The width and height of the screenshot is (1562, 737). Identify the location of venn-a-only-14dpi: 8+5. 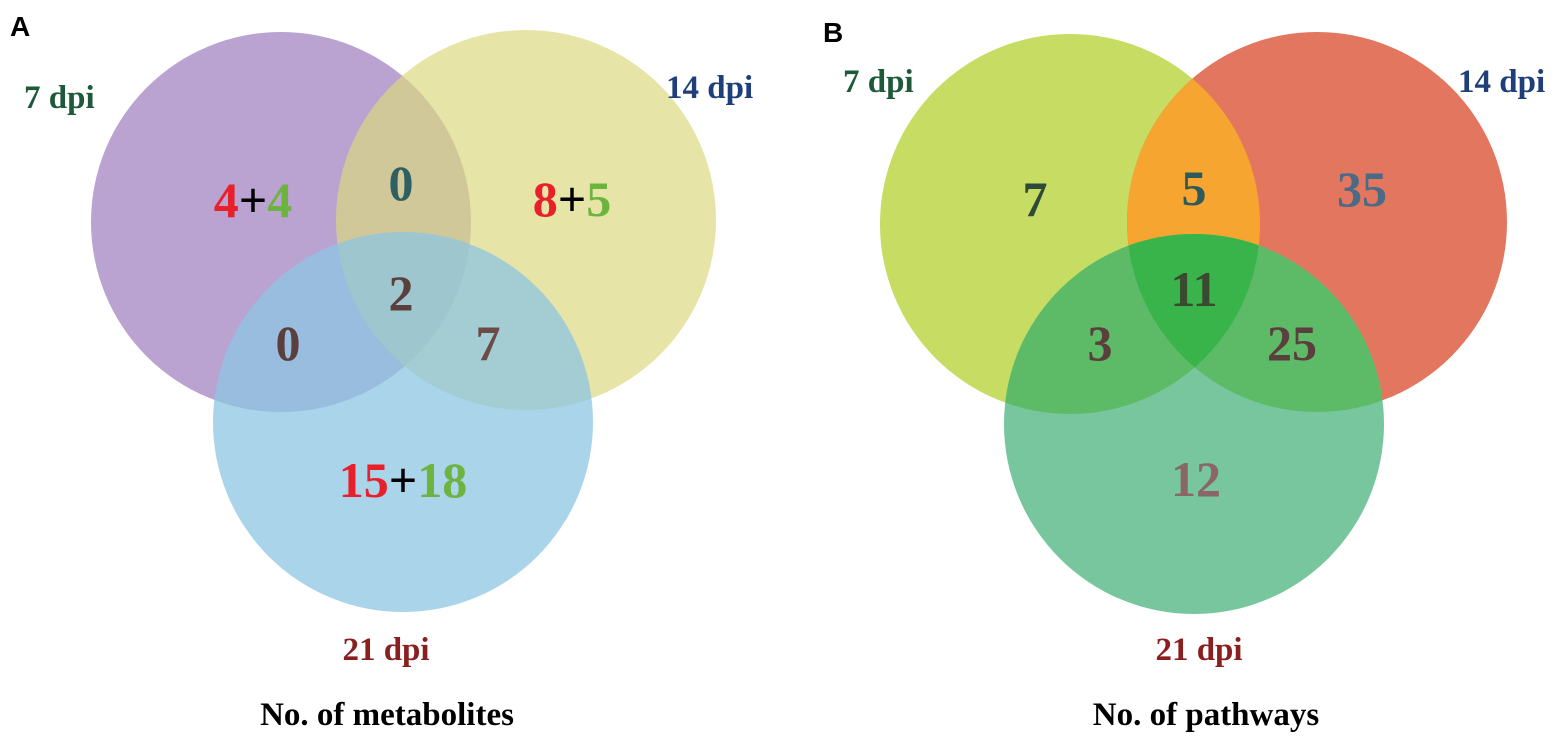
(572, 199).